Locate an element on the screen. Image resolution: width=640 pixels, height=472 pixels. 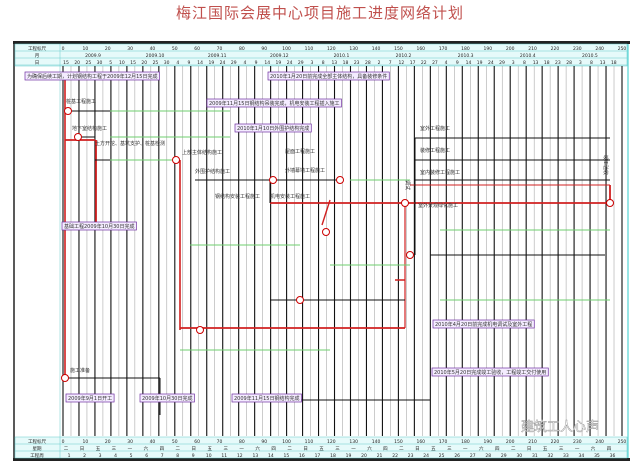
scale-tick: 140 is located at coordinates (376, 49).